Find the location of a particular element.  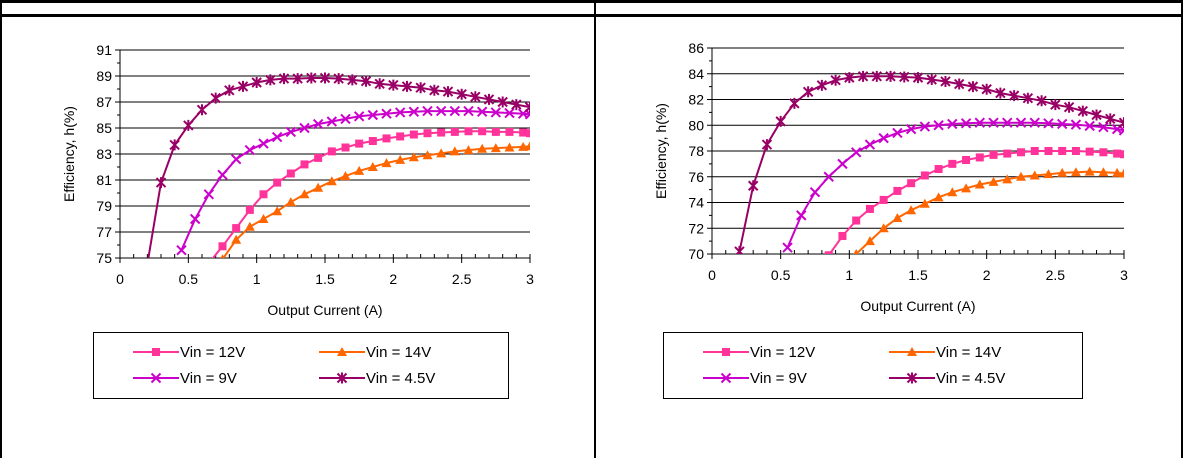

legend-label: Vin = 12V is located at coordinates (213, 352).